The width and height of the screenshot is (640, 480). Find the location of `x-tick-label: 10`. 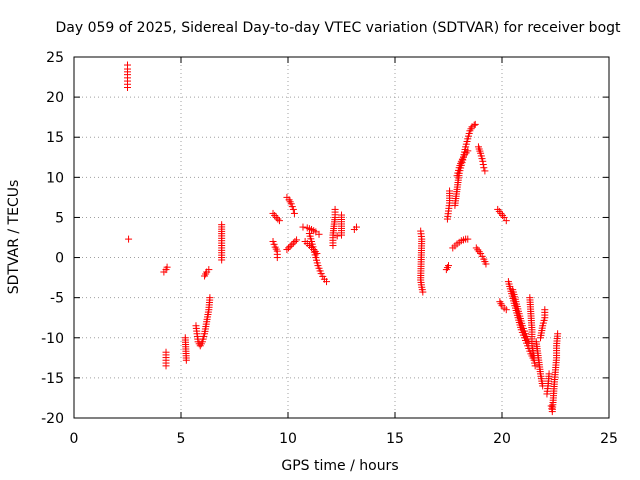

x-tick-label: 10 is located at coordinates (288, 439).